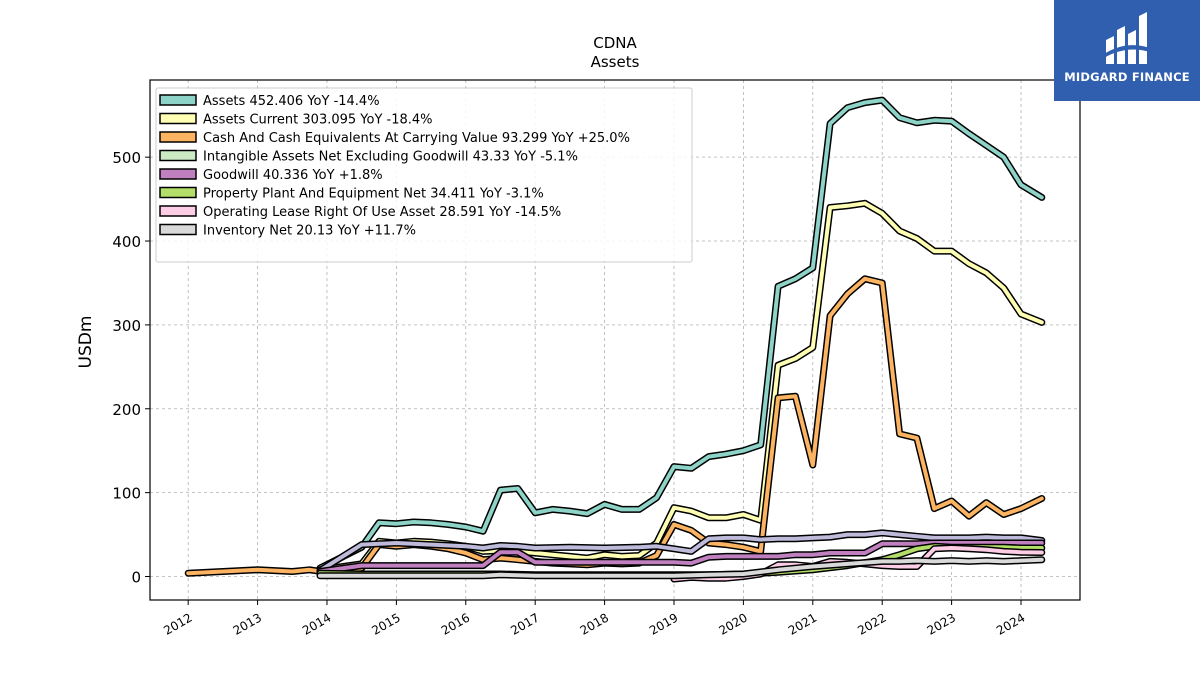  Describe the element at coordinates (802, 623) in the screenshot. I see `x-tick-label: 2021` at that location.